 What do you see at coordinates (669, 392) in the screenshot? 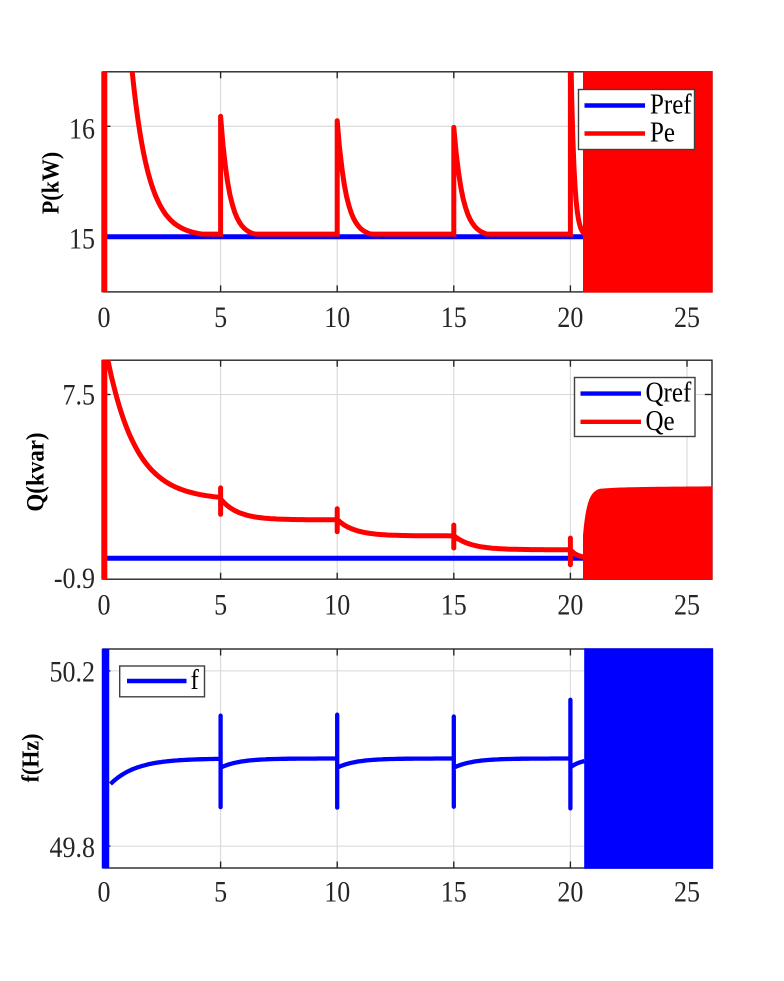
I see `svg-text: Qref` at bounding box center [669, 392].